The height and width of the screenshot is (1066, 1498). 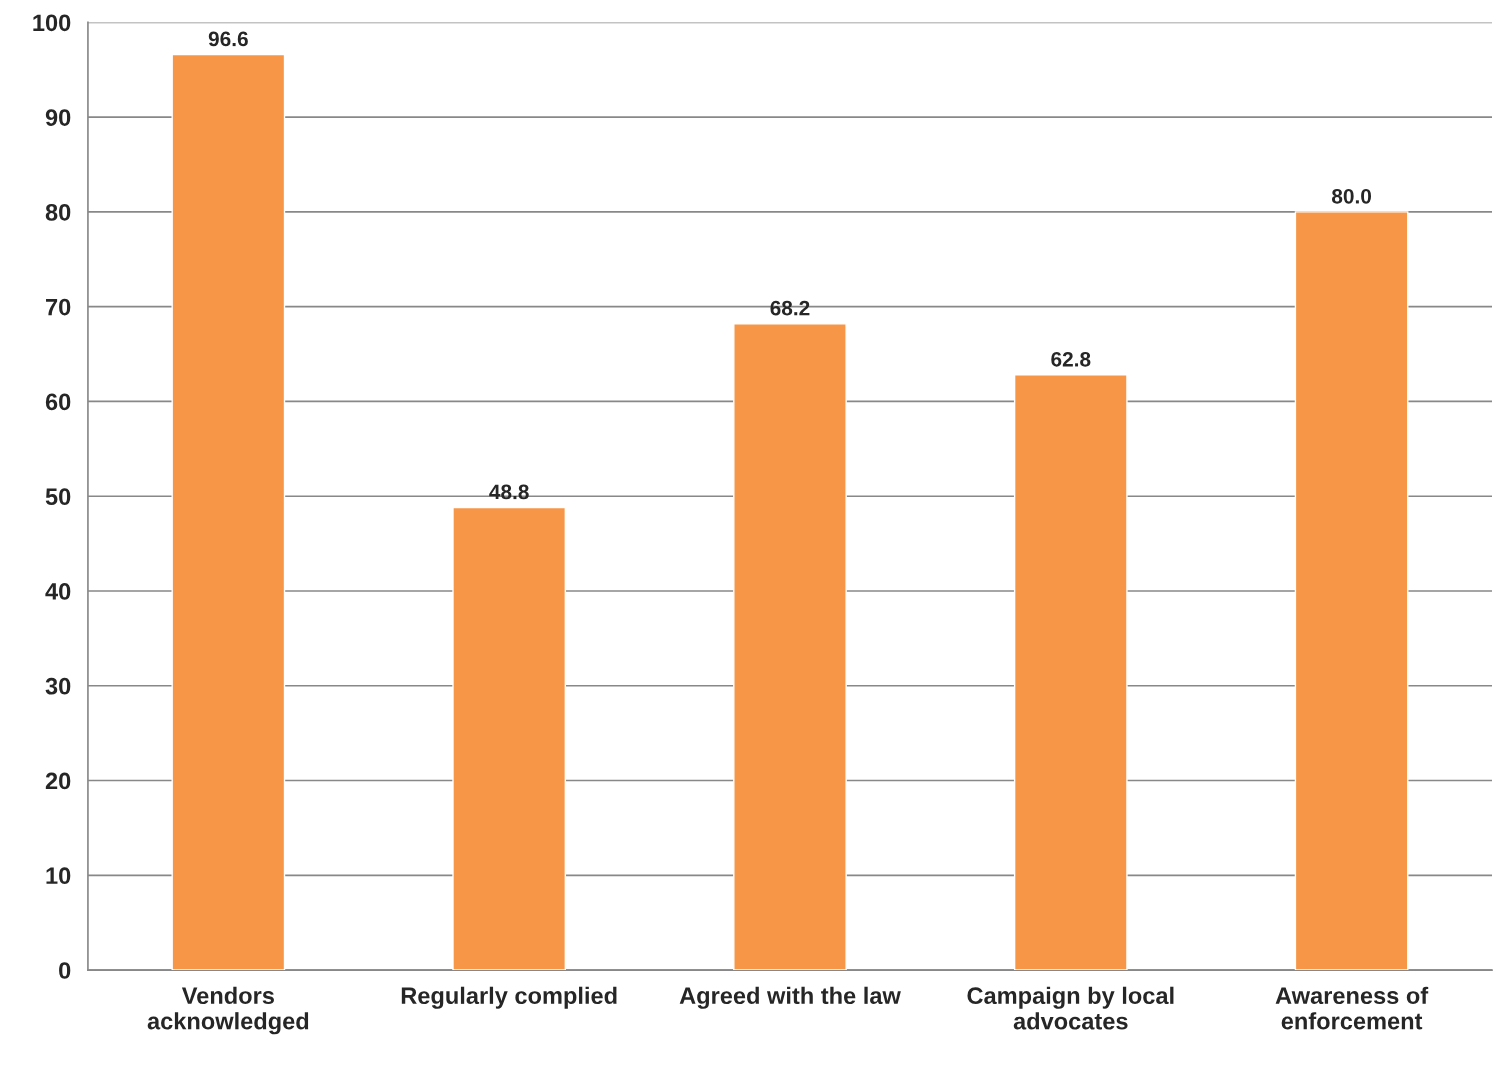 I want to click on y-tick-label: 20, so click(x=58, y=781).